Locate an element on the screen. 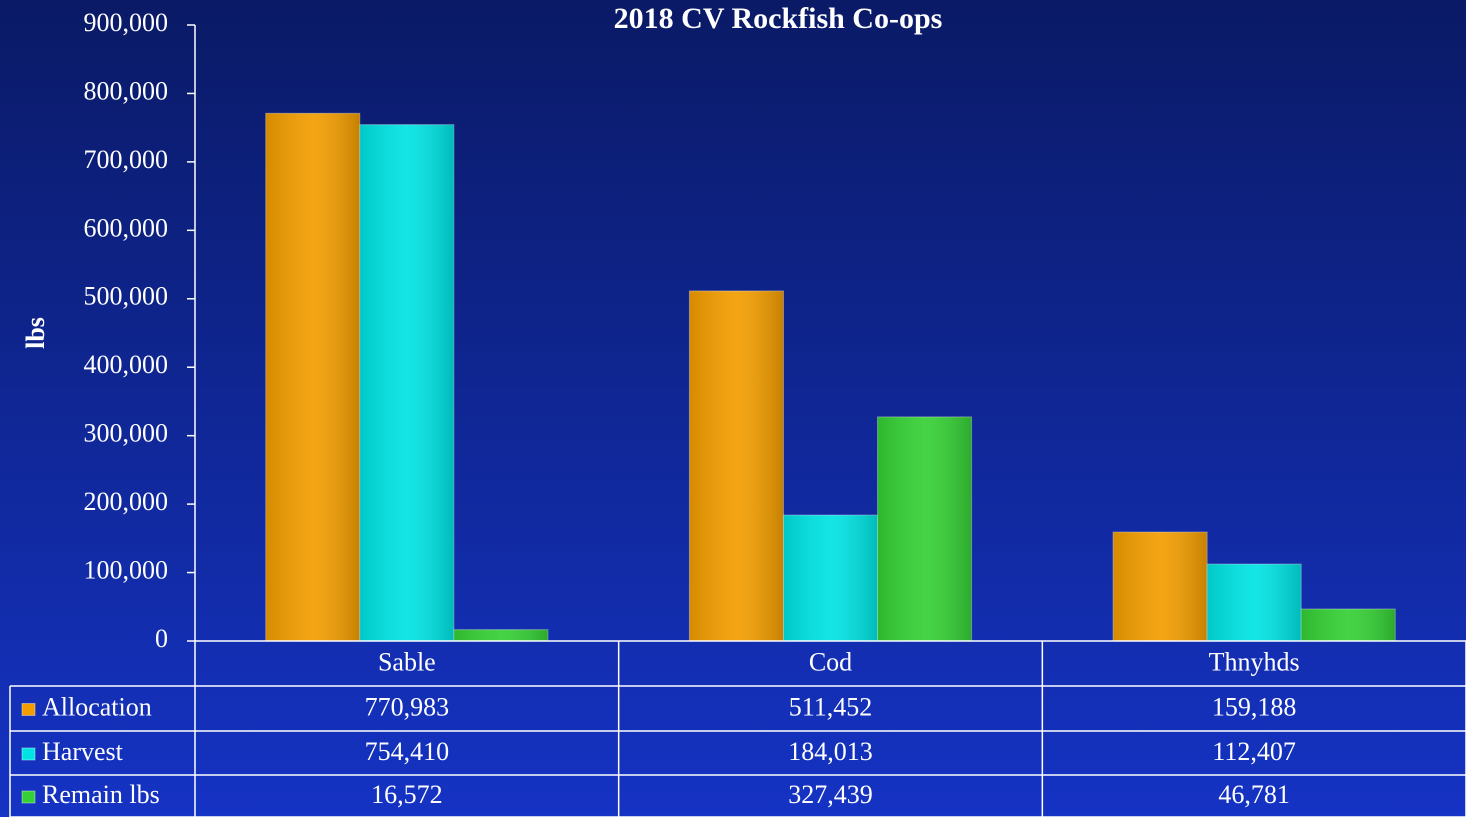  y-tick-label: 300,000 is located at coordinates (126, 433).